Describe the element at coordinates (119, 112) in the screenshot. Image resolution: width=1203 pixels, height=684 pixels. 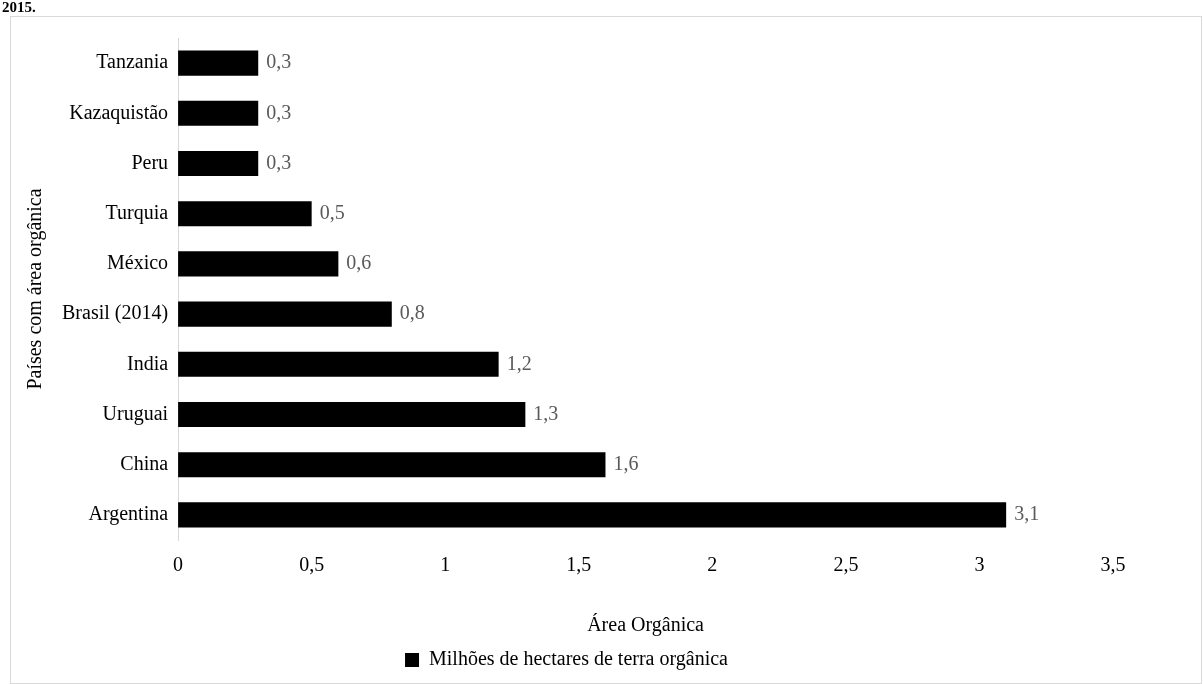
I see `y-tick-label: Kazaquistão` at that location.